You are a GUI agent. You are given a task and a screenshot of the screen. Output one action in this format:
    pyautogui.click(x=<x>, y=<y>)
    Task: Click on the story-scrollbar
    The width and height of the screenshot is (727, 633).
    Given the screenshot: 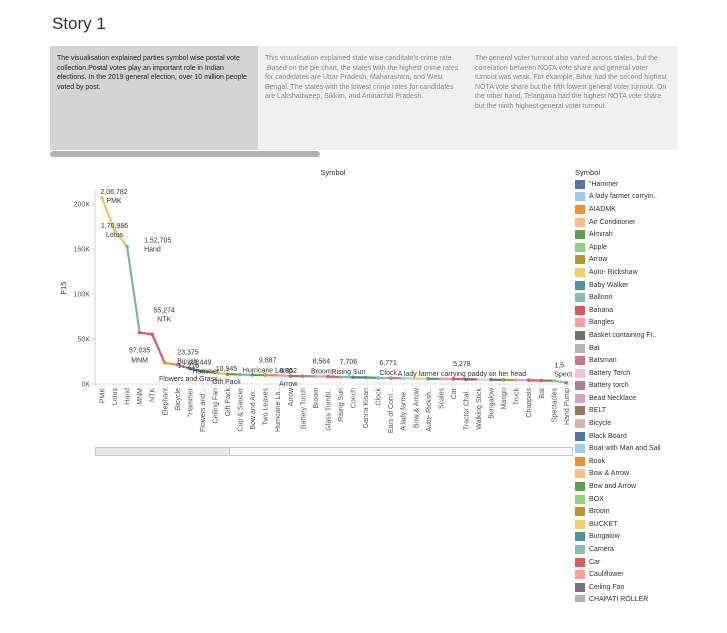 What is the action you would take?
    pyautogui.click(x=185, y=154)
    